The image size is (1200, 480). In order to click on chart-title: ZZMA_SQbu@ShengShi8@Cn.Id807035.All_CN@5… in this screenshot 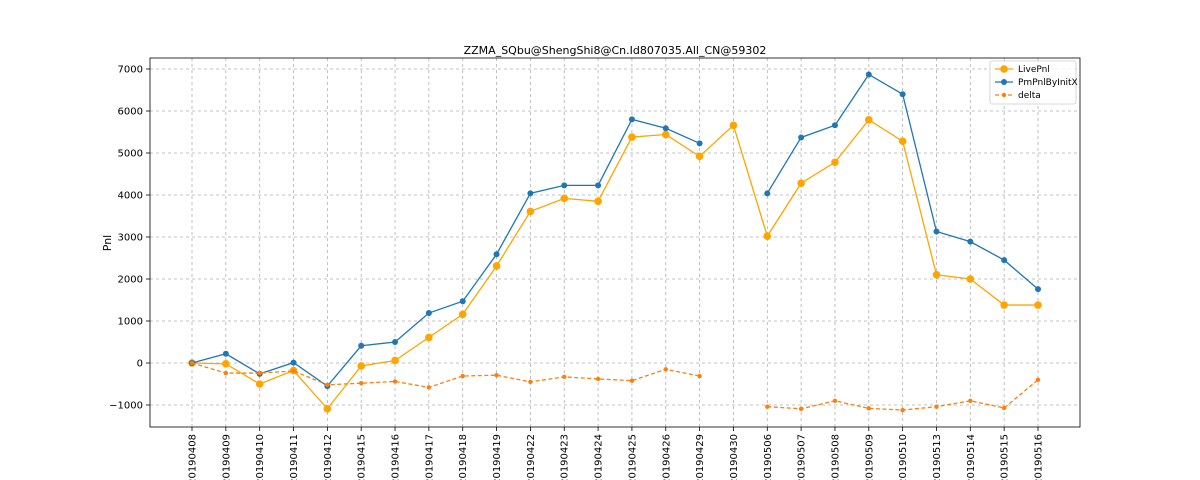, I will do `click(615, 50)`.